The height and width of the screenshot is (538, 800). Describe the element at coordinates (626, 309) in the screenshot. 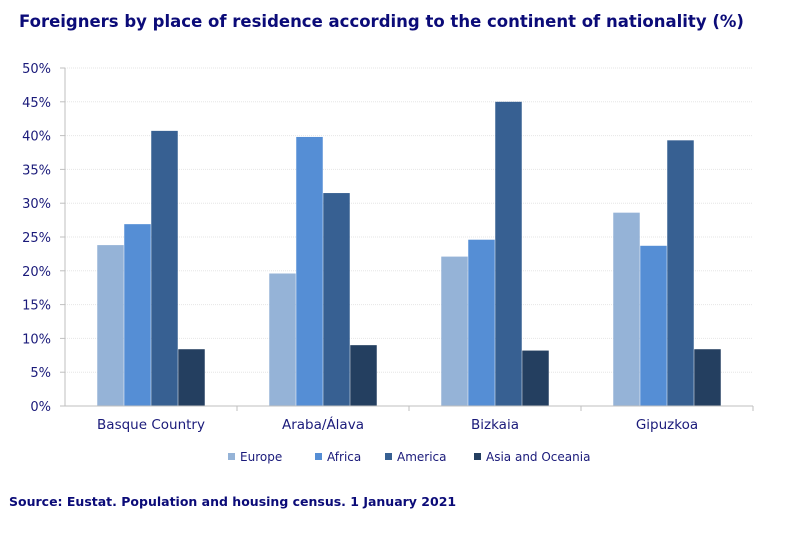

I see `bar-europe-gipuzkoa` at that location.